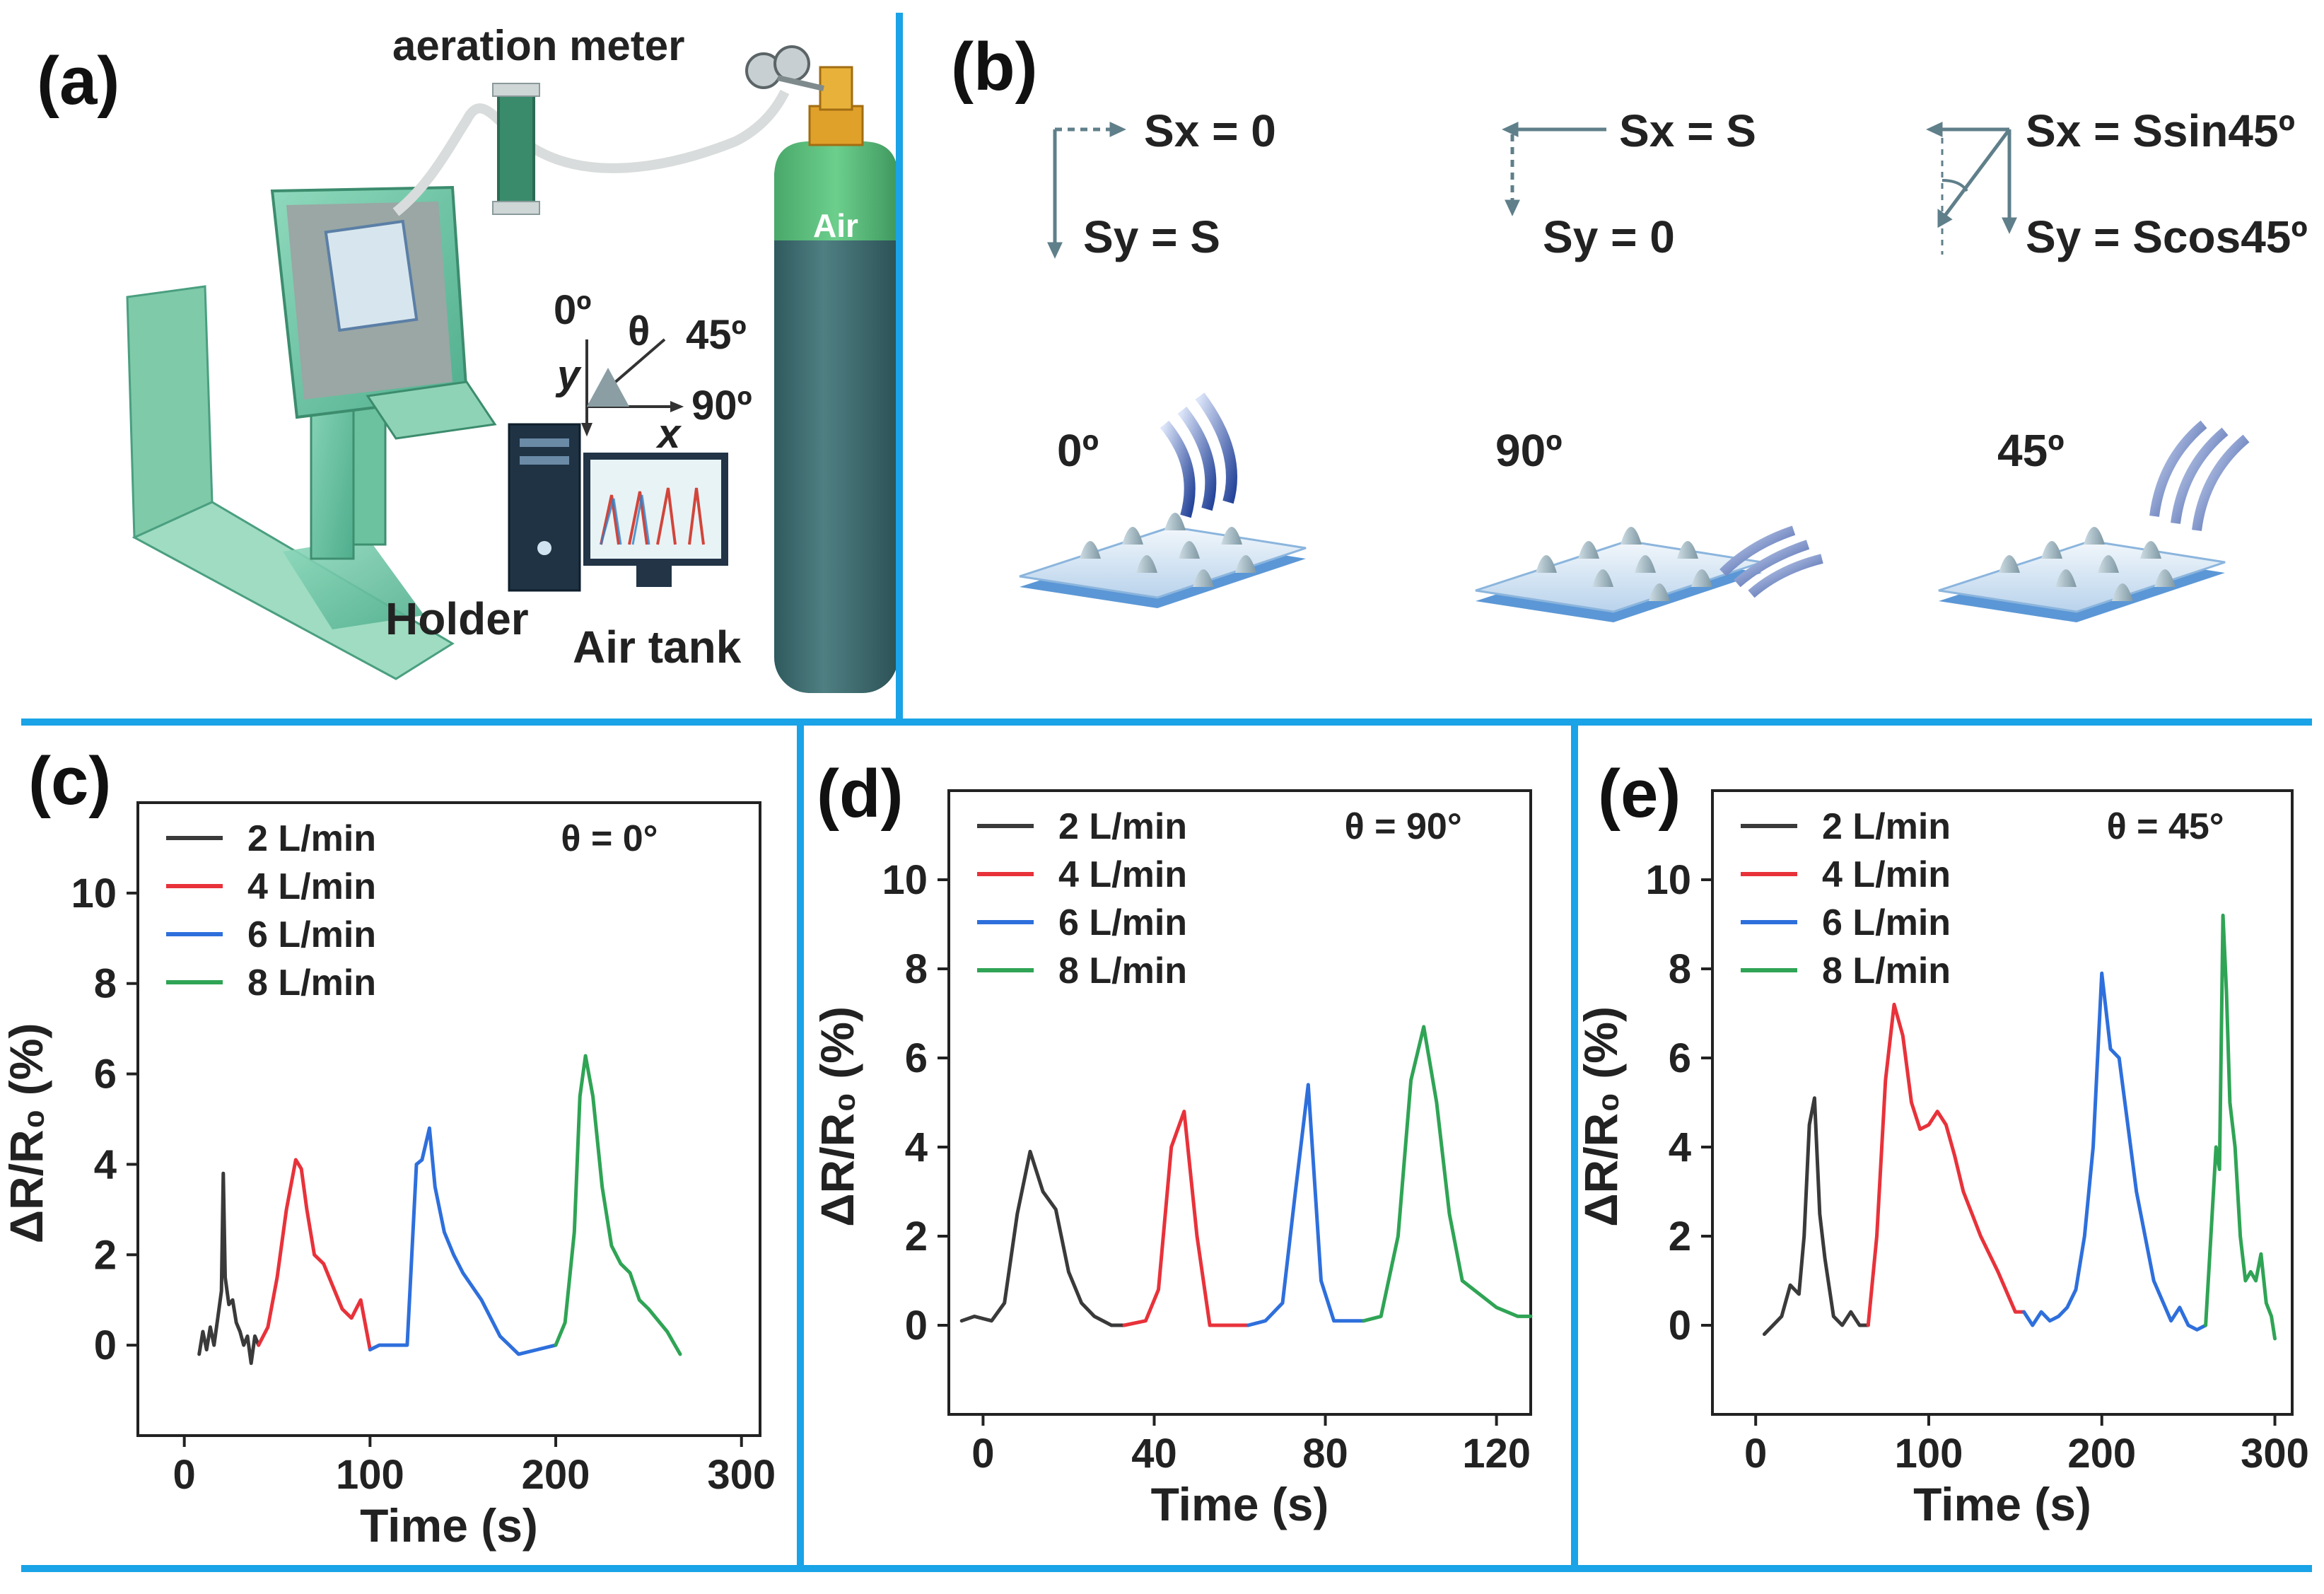  Describe the element at coordinates (821, 369) in the screenshot. I see `air-tank-icon: Air` at that location.